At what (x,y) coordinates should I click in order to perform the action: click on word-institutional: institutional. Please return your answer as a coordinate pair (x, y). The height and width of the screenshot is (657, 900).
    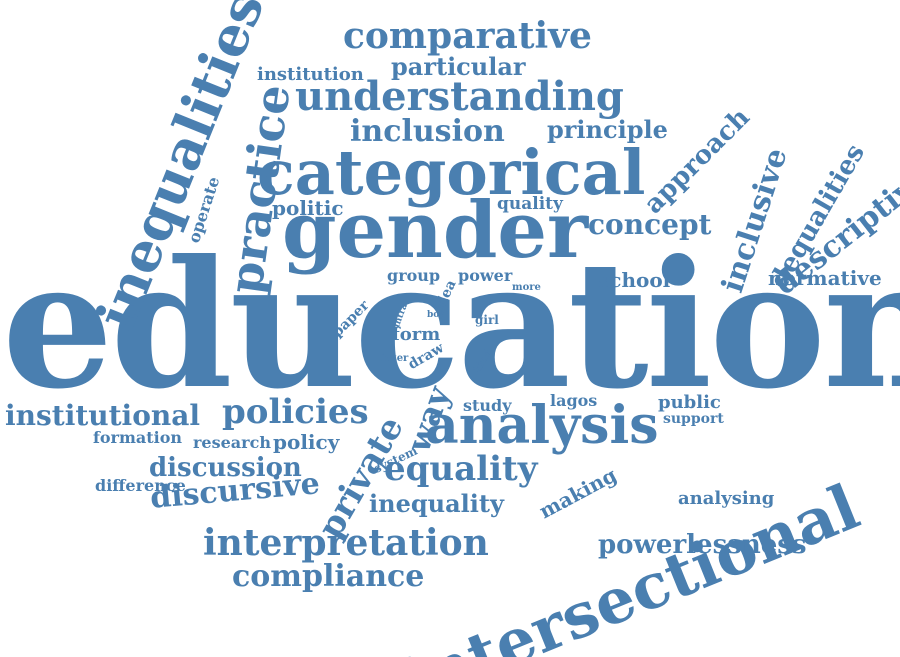
    Looking at the image, I should click on (103, 415).